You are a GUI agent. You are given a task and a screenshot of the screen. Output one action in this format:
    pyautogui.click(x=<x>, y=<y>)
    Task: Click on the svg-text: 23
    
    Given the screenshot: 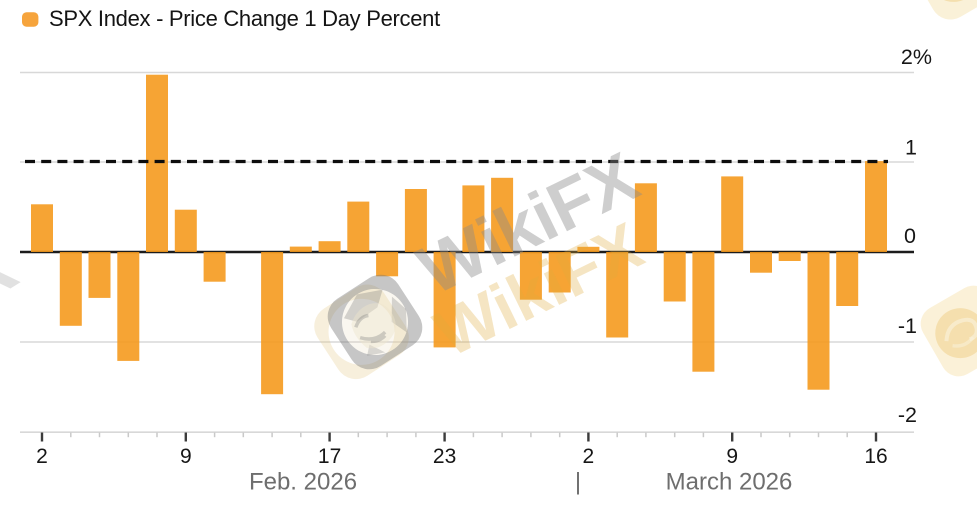 What is the action you would take?
    pyautogui.click(x=444, y=456)
    